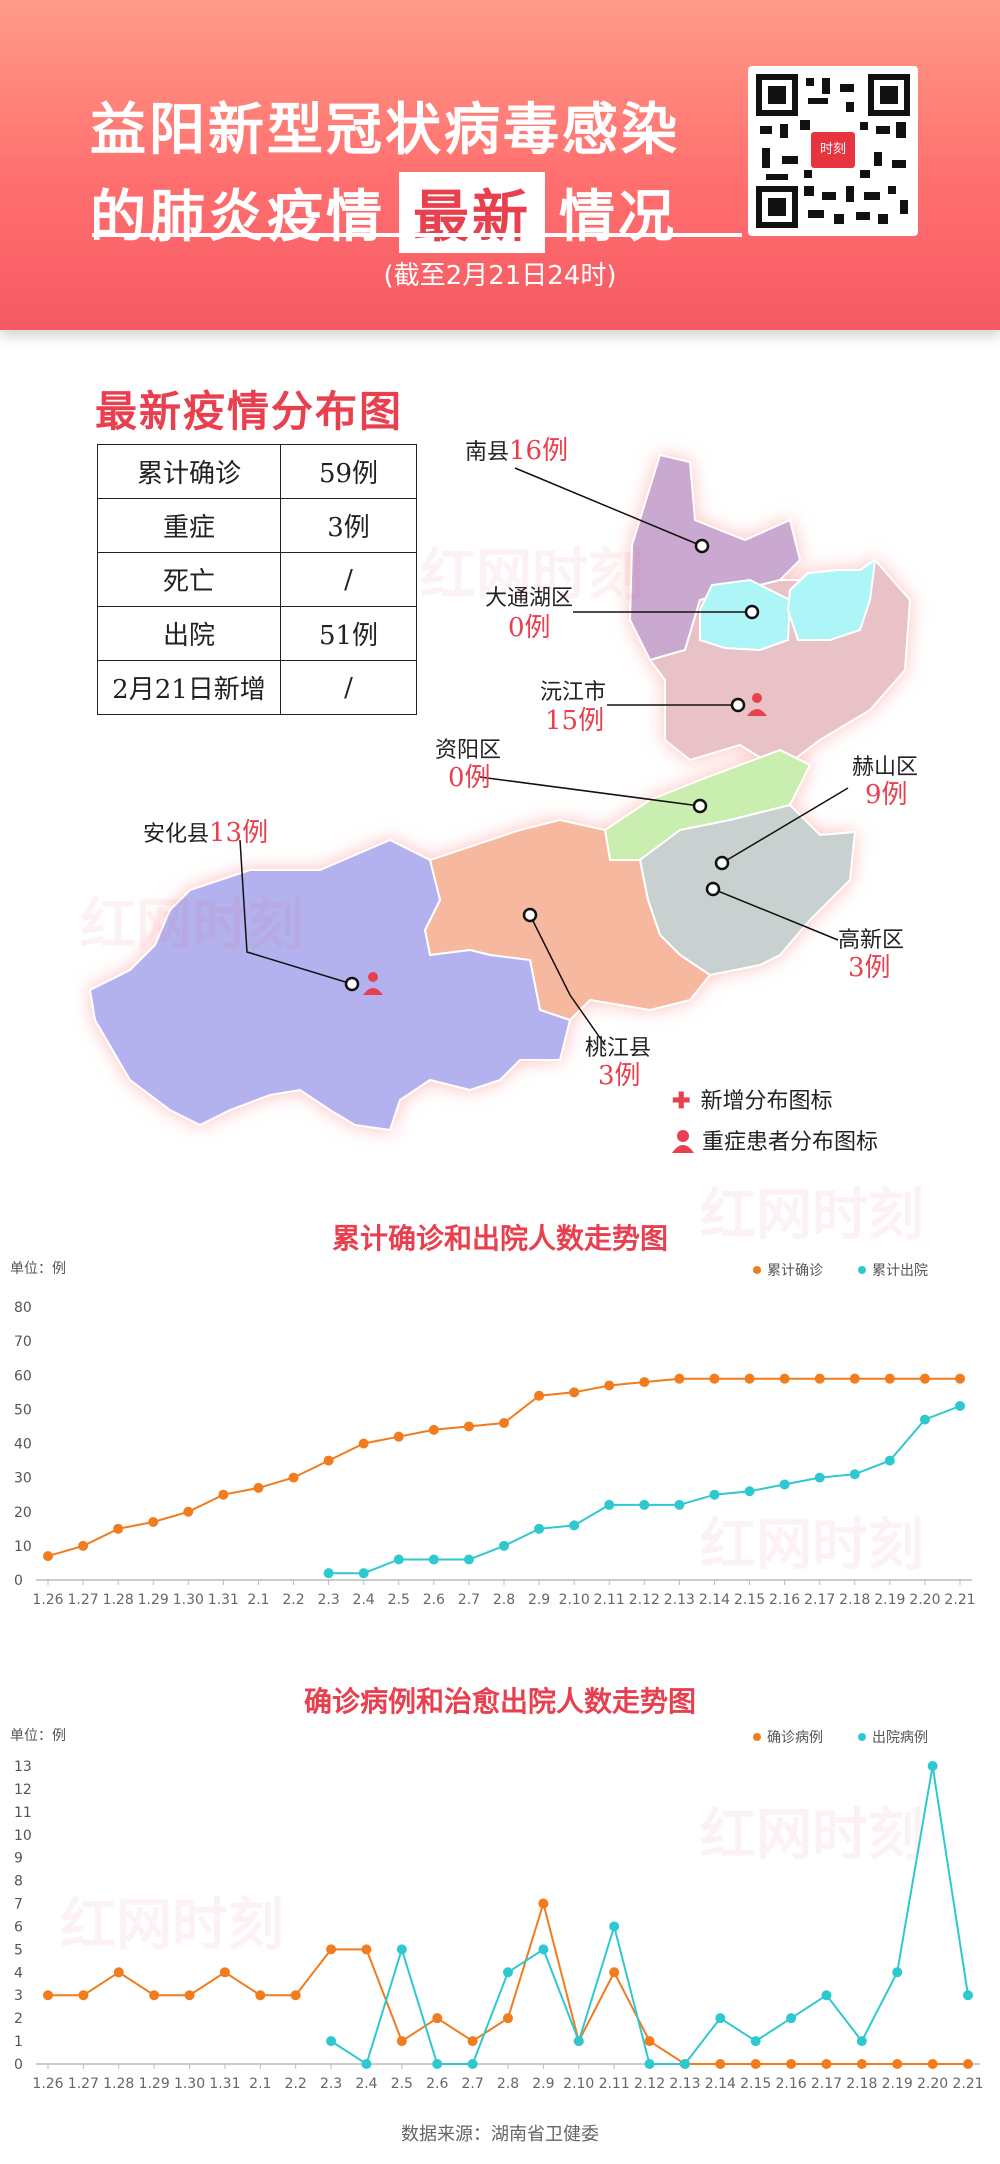  Describe the element at coordinates (417, 235) in the screenshot. I see `headline-underline` at that location.